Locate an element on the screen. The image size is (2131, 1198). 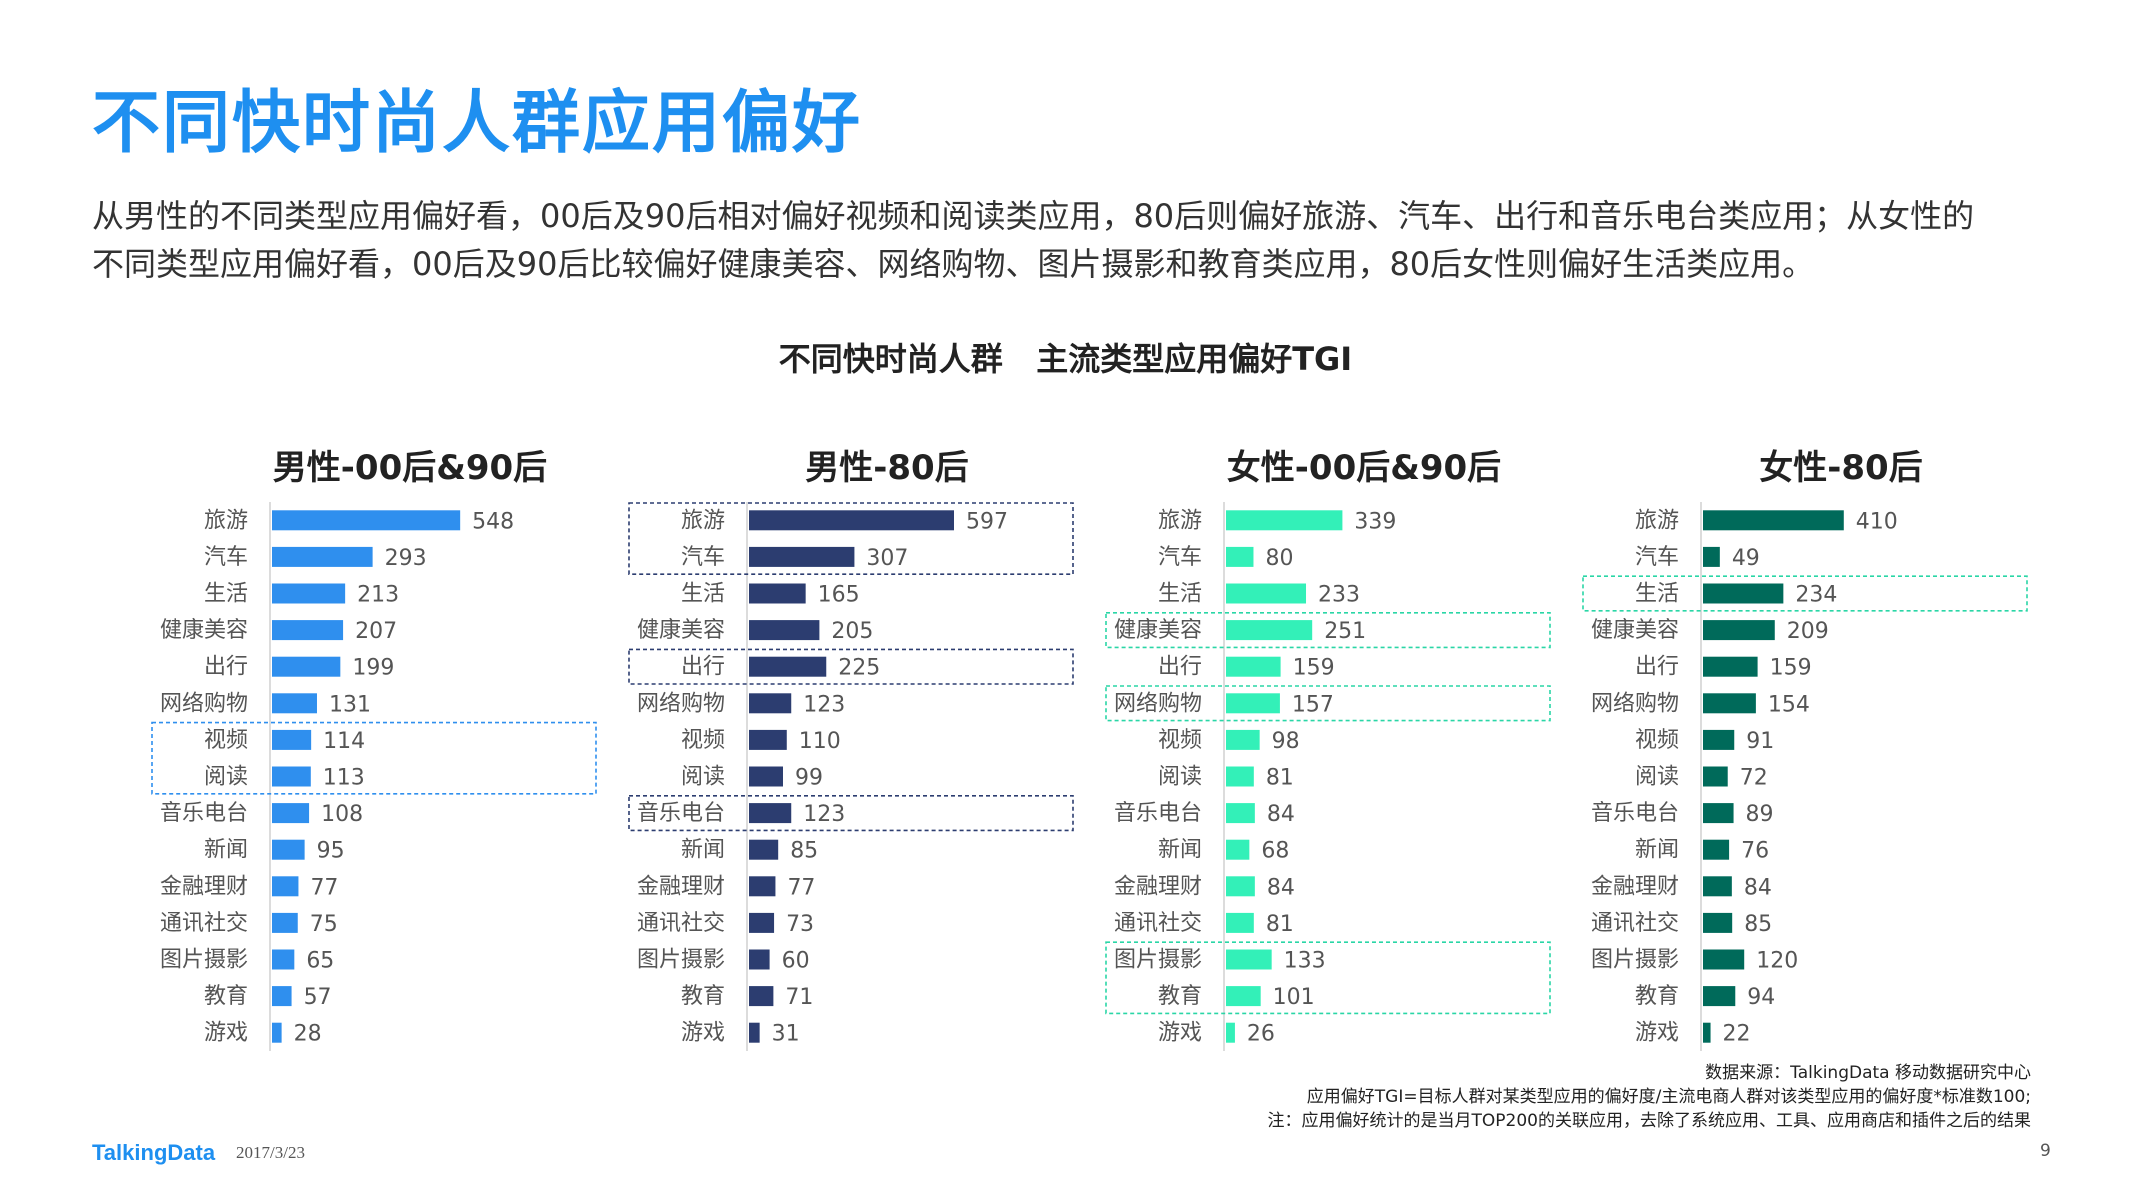
value-label: 81 is located at coordinates (1280, 778).